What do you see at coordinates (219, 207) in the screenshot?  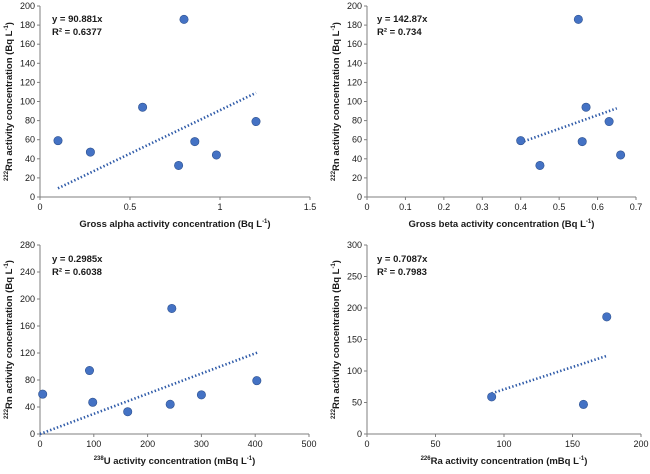 I see `x-tick-label: 1` at bounding box center [219, 207].